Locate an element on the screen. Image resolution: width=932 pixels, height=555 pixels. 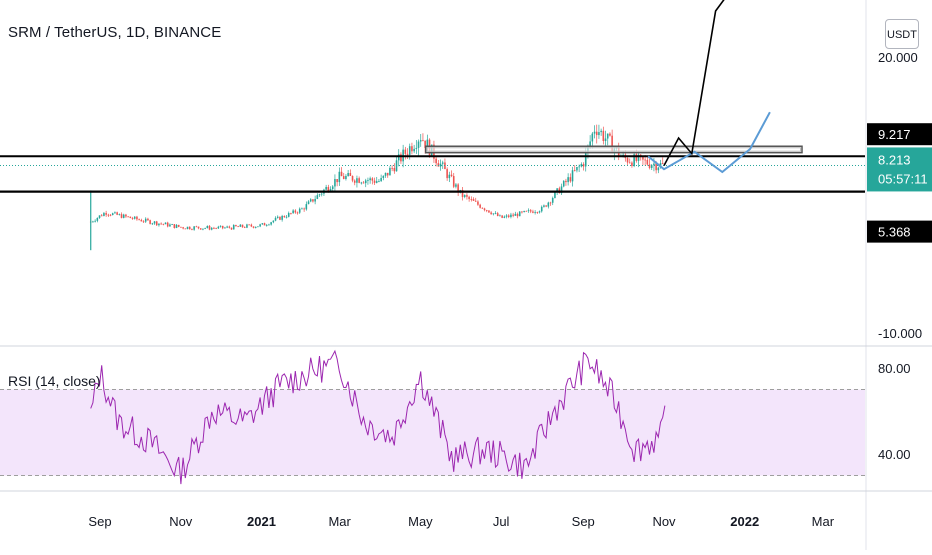
price-tick-label: -10.000 is located at coordinates (900, 333).